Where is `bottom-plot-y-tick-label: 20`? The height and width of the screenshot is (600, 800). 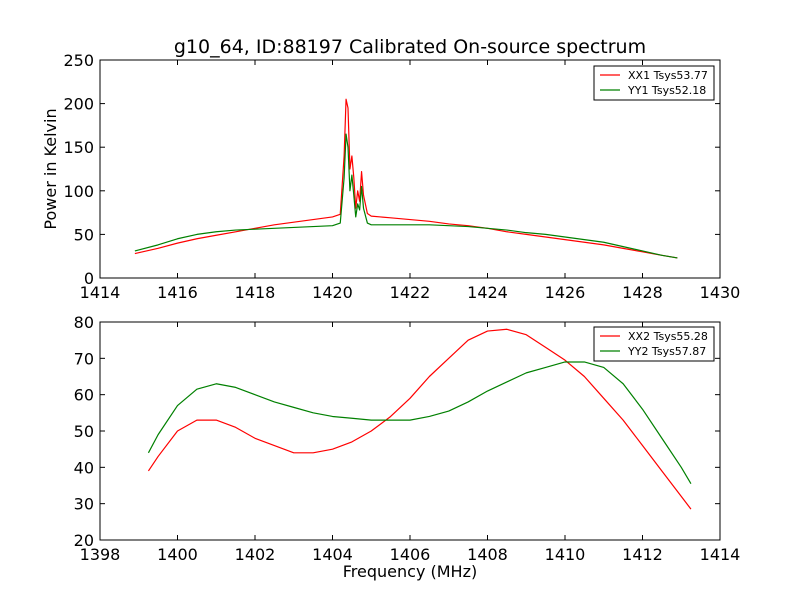 bottom-plot-y-tick-label: 20 is located at coordinates (84, 540).